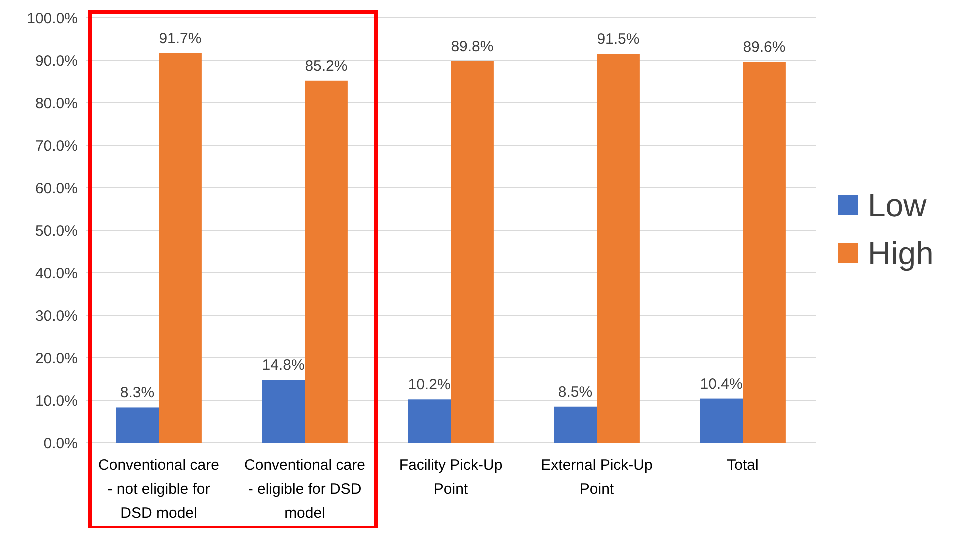  I want to click on legend-label: Low, so click(898, 206).